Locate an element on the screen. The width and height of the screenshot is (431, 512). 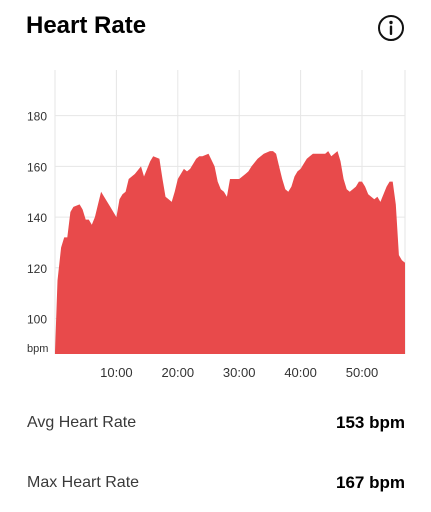
y-axis-tick-labels: 100 120 140 160 180 is located at coordinates (37, 218).